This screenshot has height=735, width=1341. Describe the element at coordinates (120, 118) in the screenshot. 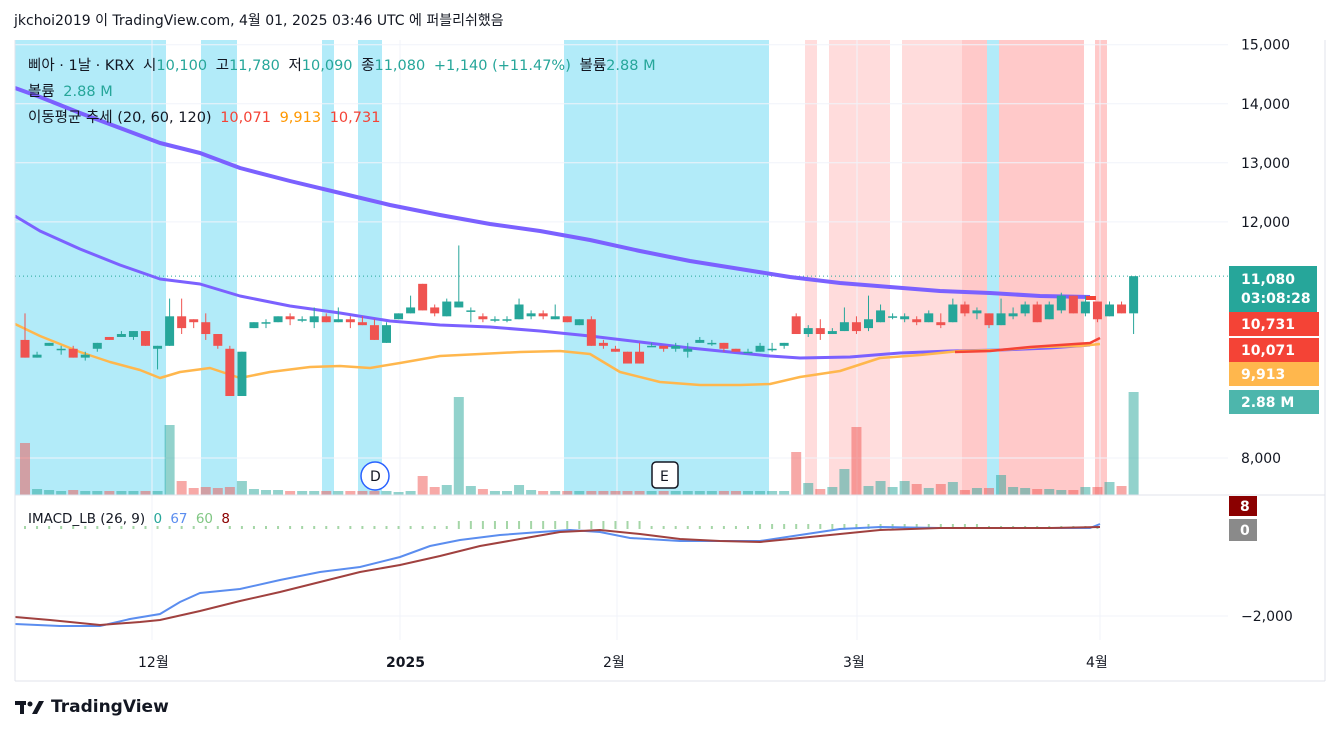

I see `ma-label: 이동평균 추세 (20, 60, 120)` at that location.